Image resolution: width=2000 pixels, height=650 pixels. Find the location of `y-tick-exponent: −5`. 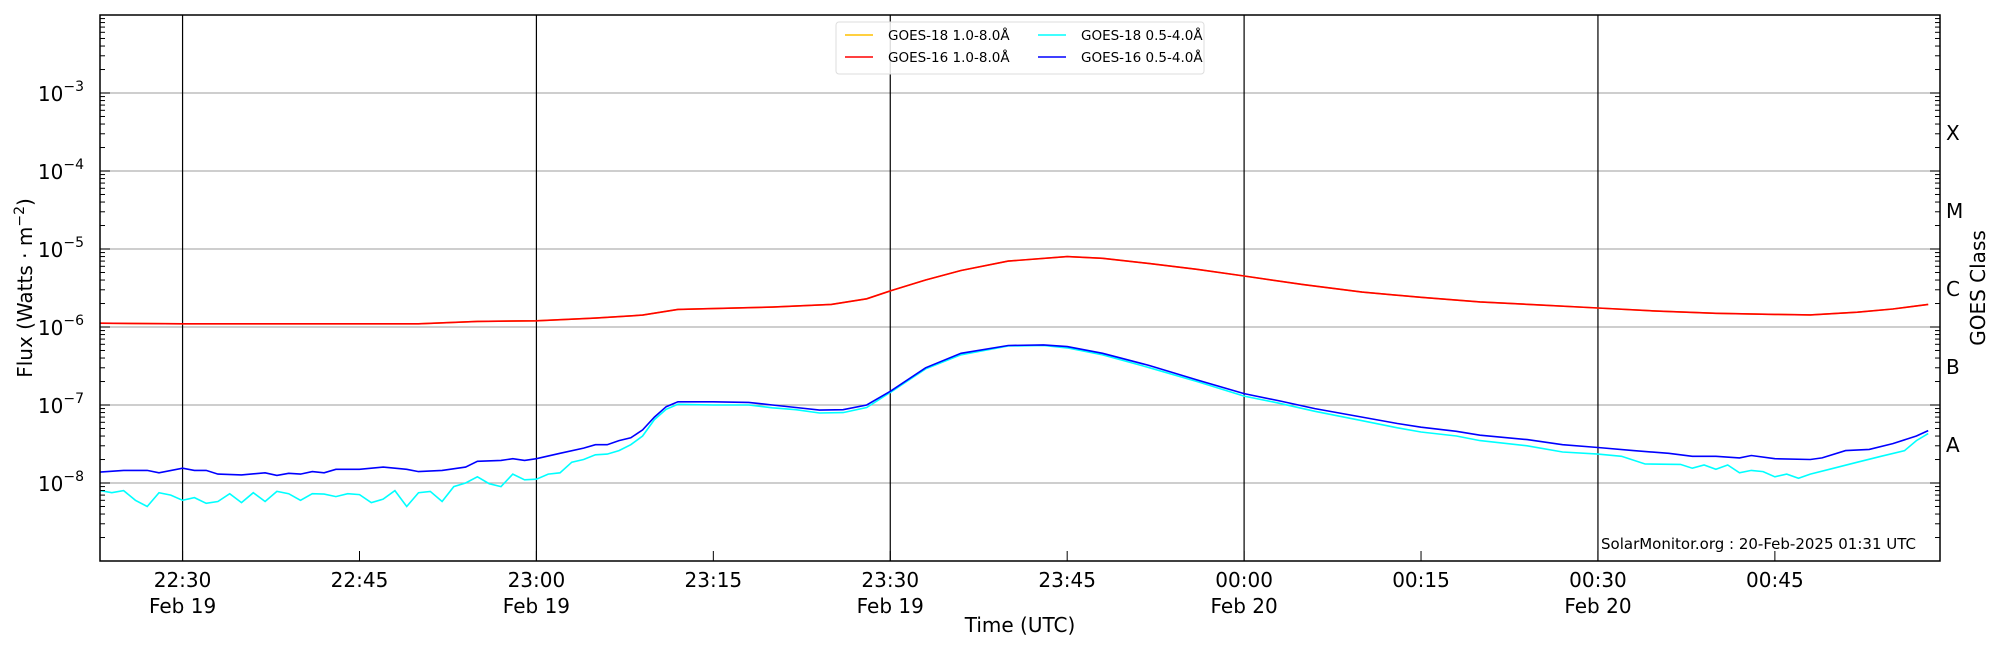

y-tick-exponent: −5 is located at coordinates (73, 243).